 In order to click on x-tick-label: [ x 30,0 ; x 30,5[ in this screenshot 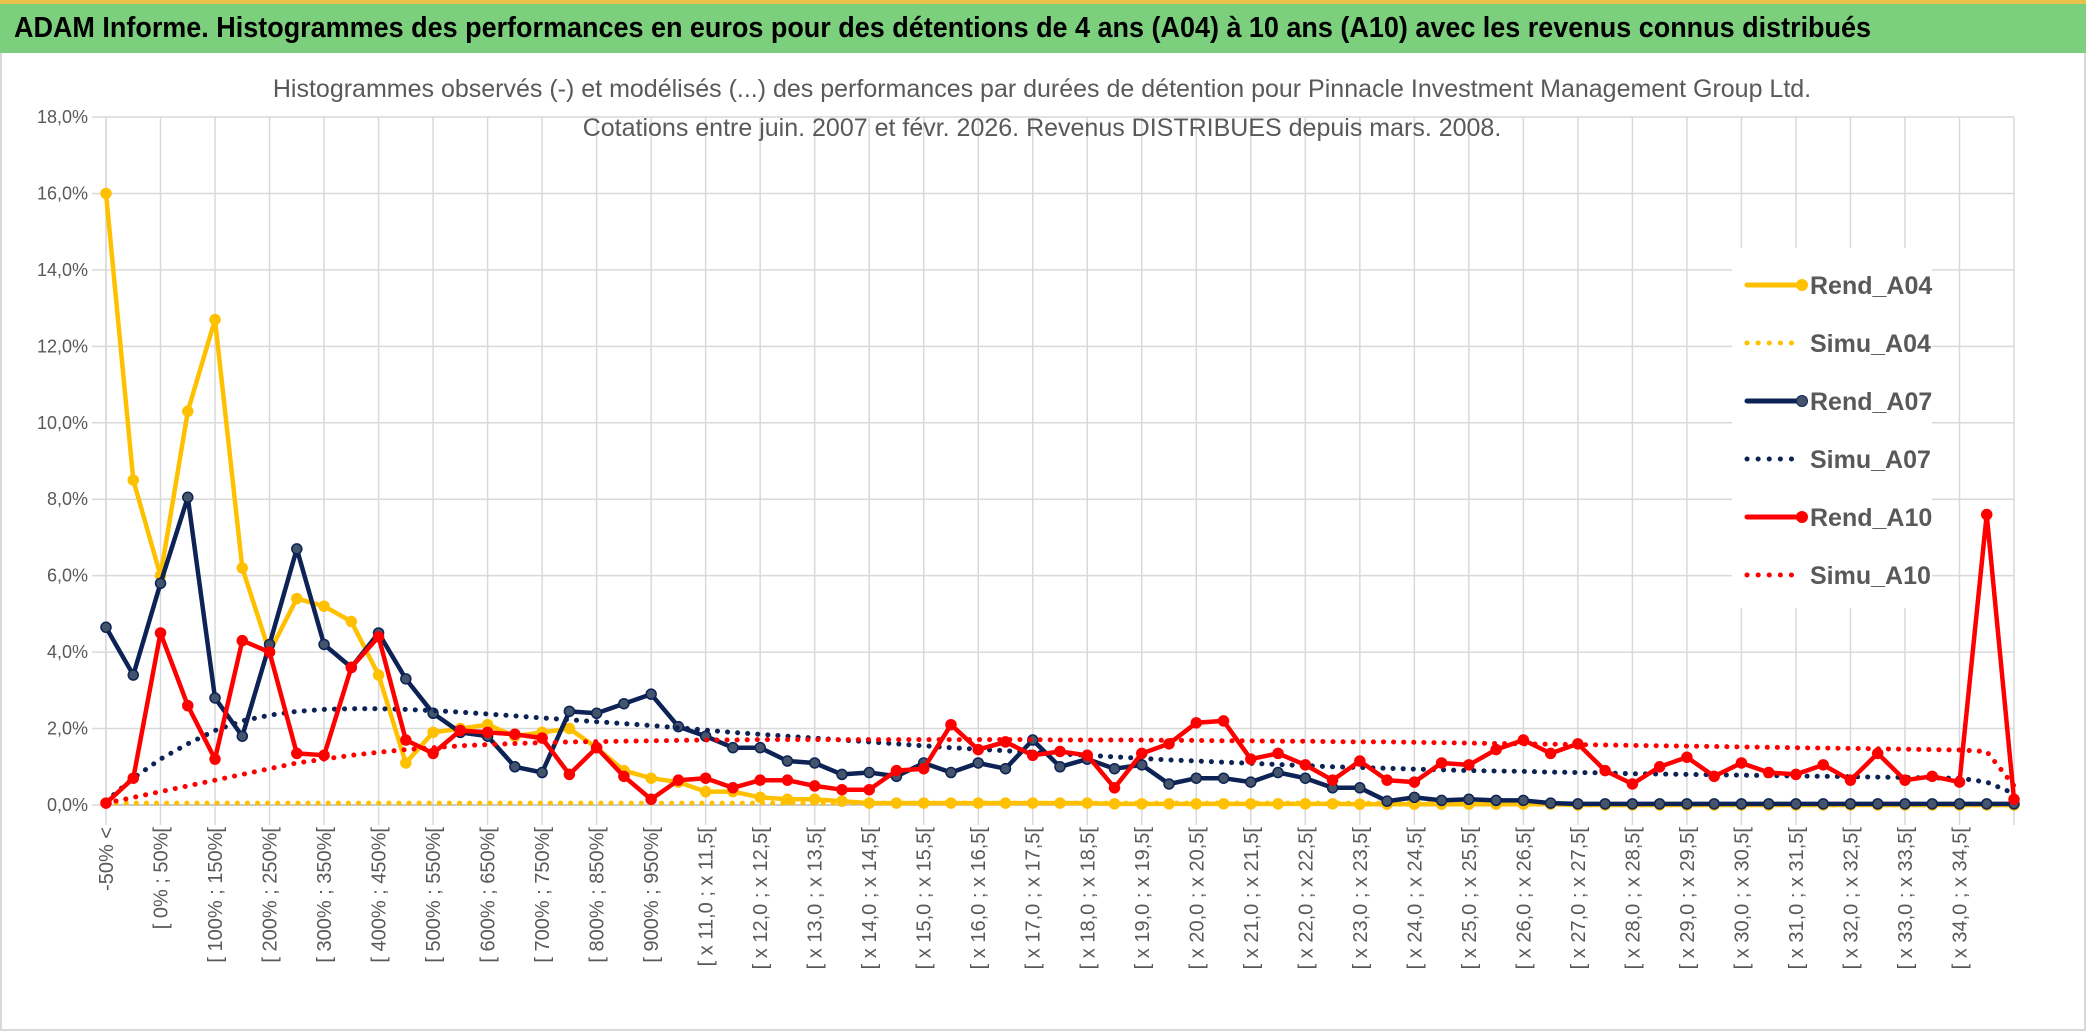, I will do `click(1742, 898)`.